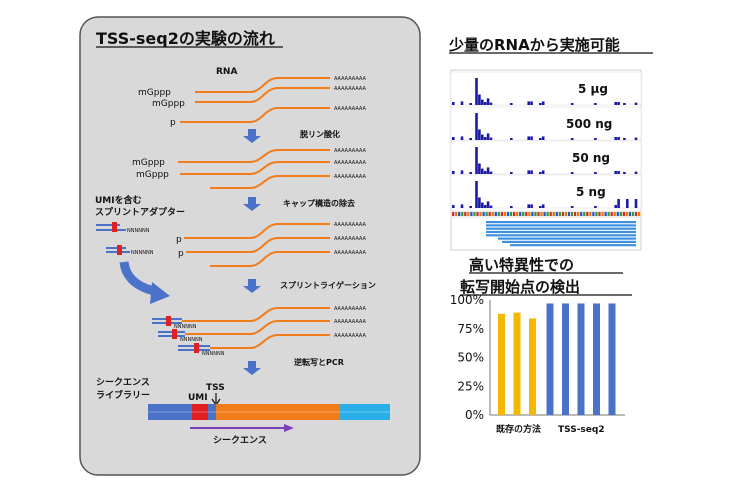 This screenshot has width=750, height=480. Describe the element at coordinates (534, 45) in the screenshot. I see `coverage-title: 少量のRNAから実施可能` at that location.